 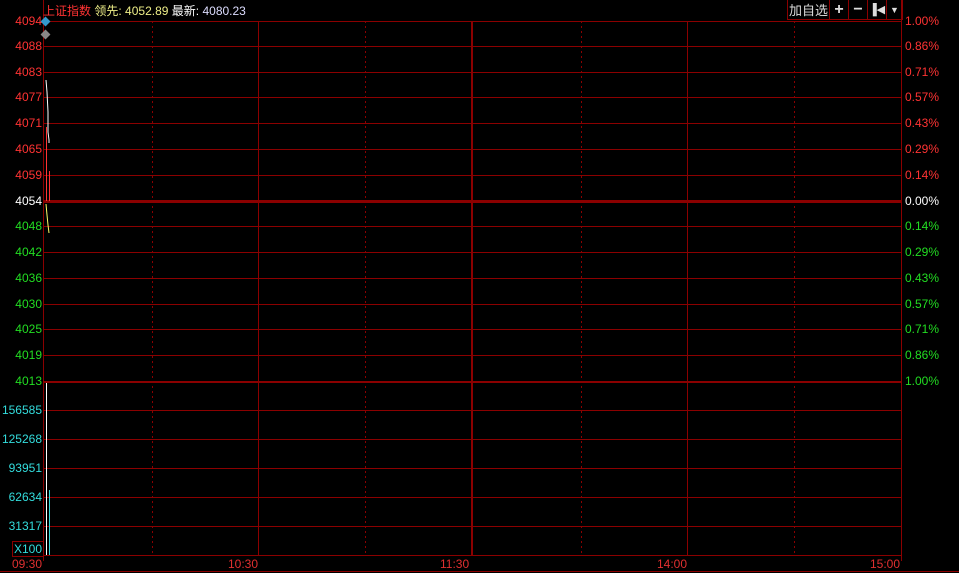 What do you see at coordinates (28, 149) in the screenshot?
I see `price-tick-label: 4065` at bounding box center [28, 149].